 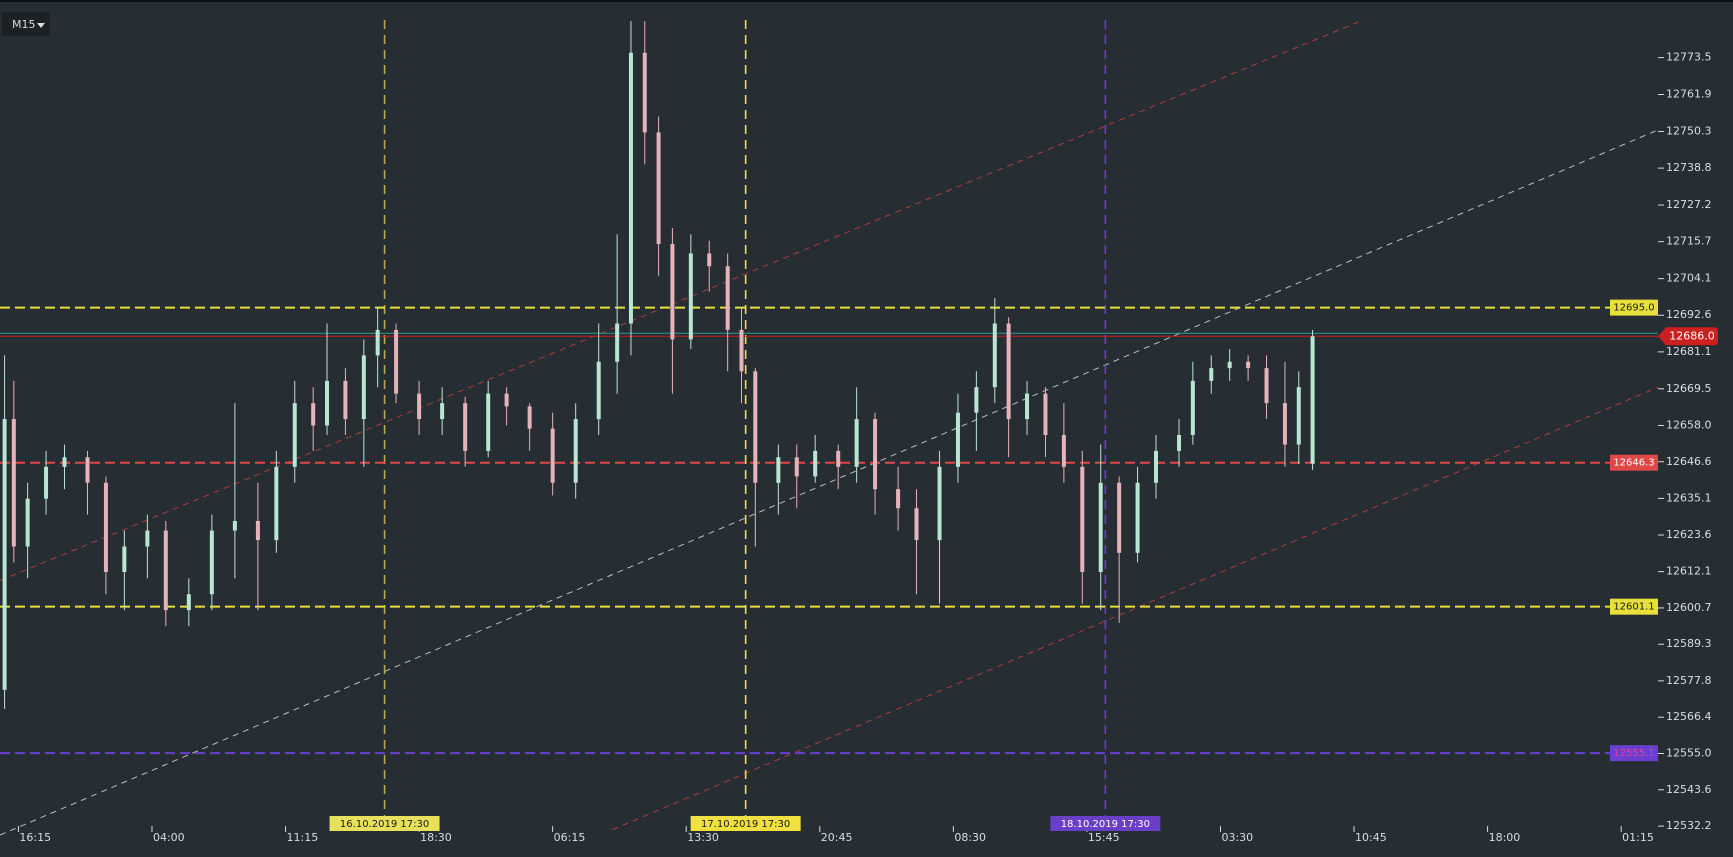 I want to click on horizontal-line-label: 12695.0, so click(x=1633, y=308).